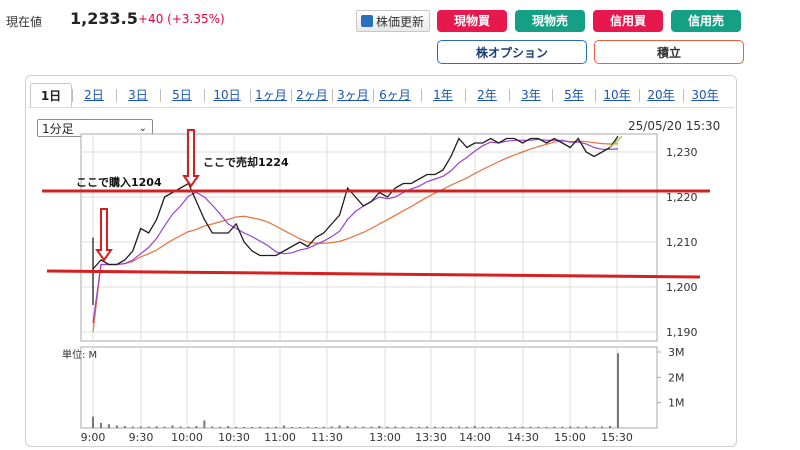 Image resolution: width=800 pixels, height=450 pixels. Describe the element at coordinates (271, 95) in the screenshot. I see `tab-5: 1ヶ月` at that location.